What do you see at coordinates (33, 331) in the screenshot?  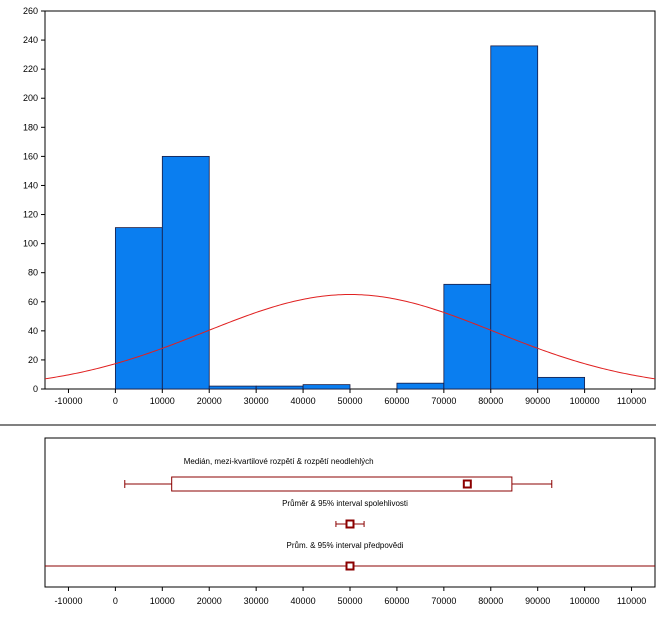 I see `y-tick-label: 40` at bounding box center [33, 331].